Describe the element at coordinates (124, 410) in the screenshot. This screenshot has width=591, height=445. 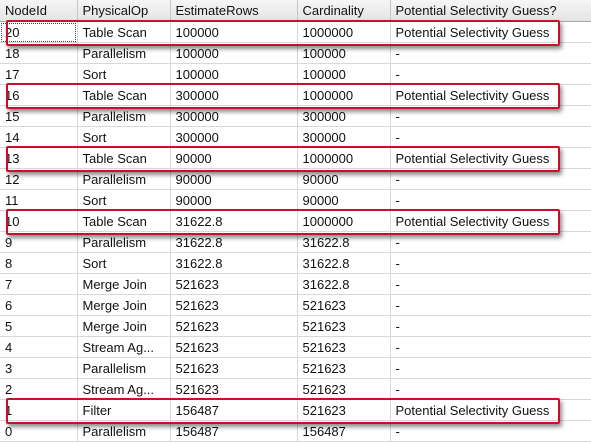
I see `cell-physicalop: Filter` at that location.